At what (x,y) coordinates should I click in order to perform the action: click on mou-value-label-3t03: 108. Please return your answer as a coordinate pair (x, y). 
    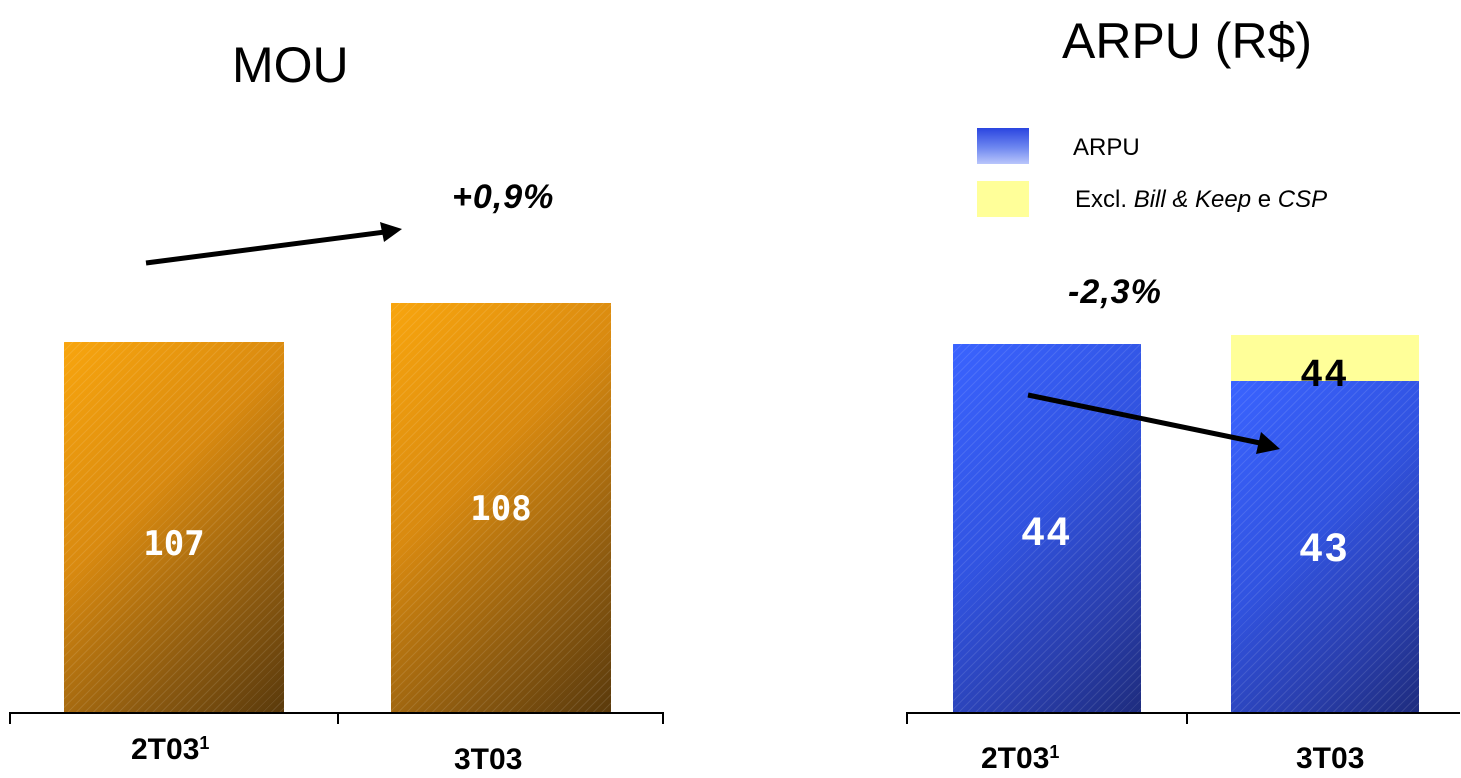
    Looking at the image, I should click on (501, 509).